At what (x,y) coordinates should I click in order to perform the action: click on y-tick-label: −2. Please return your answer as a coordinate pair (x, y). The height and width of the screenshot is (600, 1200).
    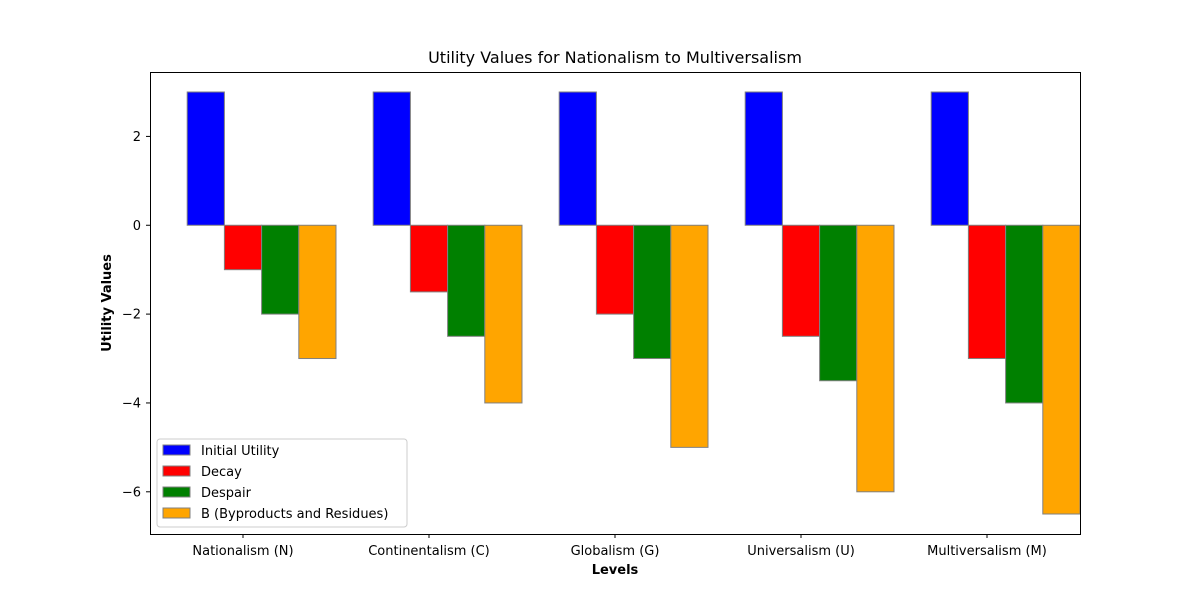
    Looking at the image, I should click on (131, 315).